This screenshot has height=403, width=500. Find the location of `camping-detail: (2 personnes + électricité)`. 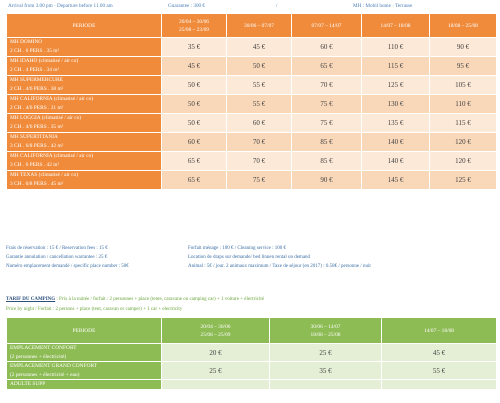

camping-detail: (2 personnes + électricité) is located at coordinates (38, 356).